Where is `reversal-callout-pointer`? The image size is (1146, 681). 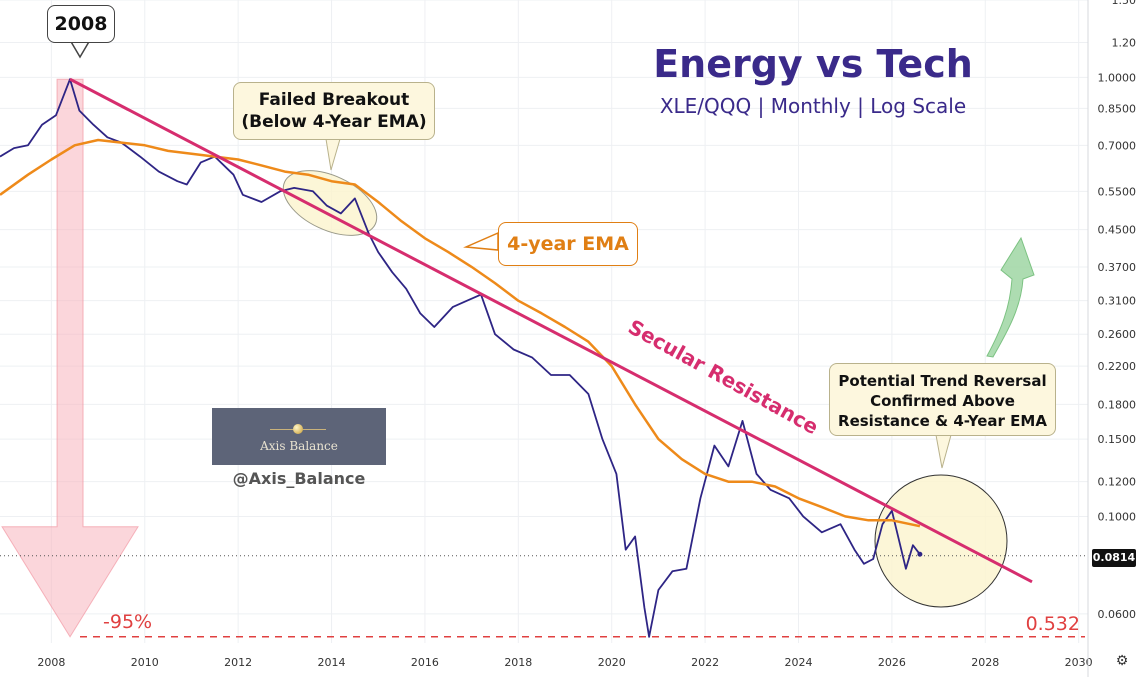 reversal-callout-pointer is located at coordinates (943, 451).